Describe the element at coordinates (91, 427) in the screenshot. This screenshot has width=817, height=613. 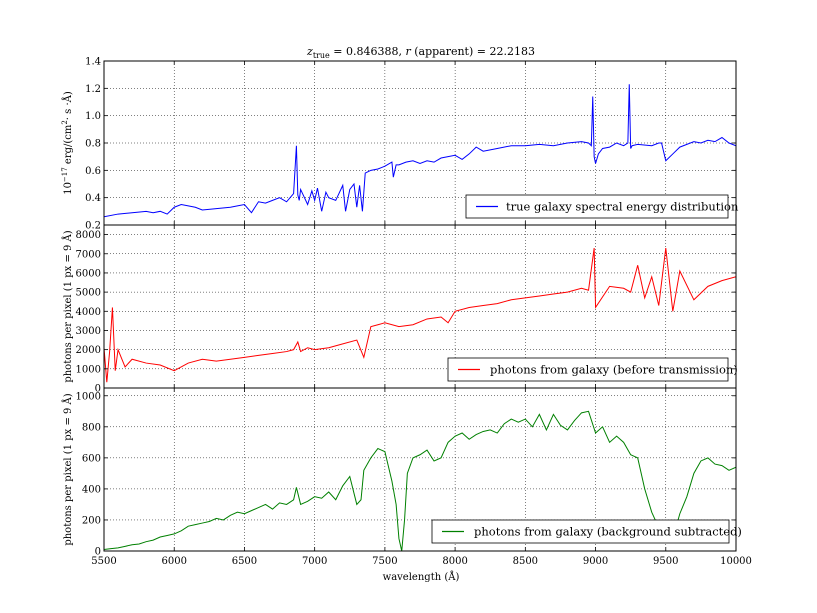
I see `y-tick-label: 800` at that location.